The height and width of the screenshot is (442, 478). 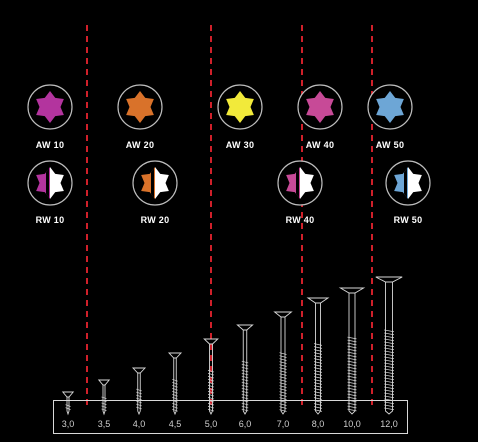 What do you see at coordinates (240, 145) in the screenshot?
I see `aw-bit-label: AW 30` at bounding box center [240, 145].